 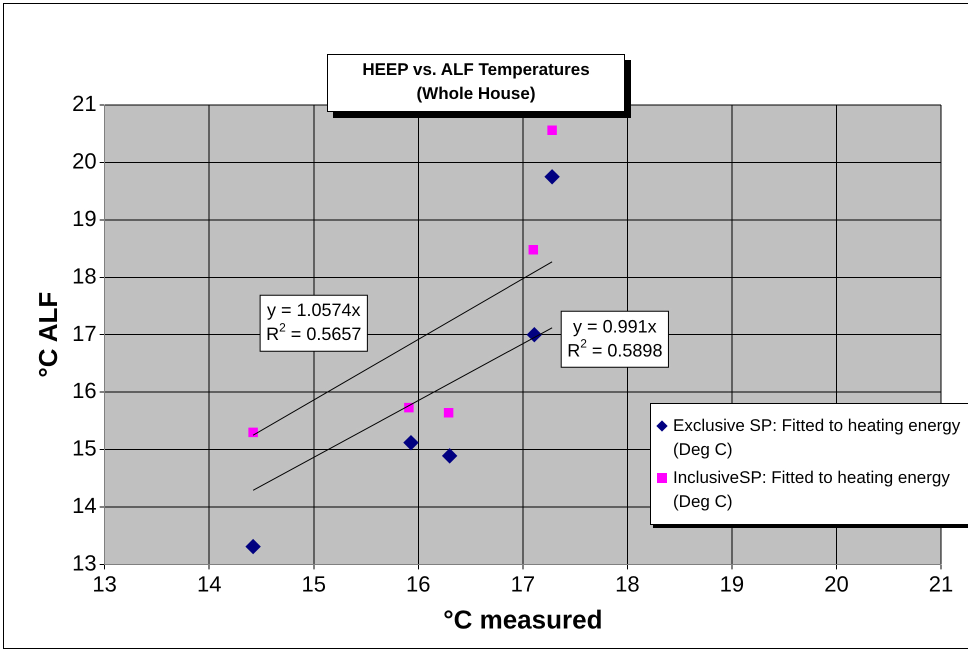 I want to click on y-tick-label: 21, so click(x=84, y=103).